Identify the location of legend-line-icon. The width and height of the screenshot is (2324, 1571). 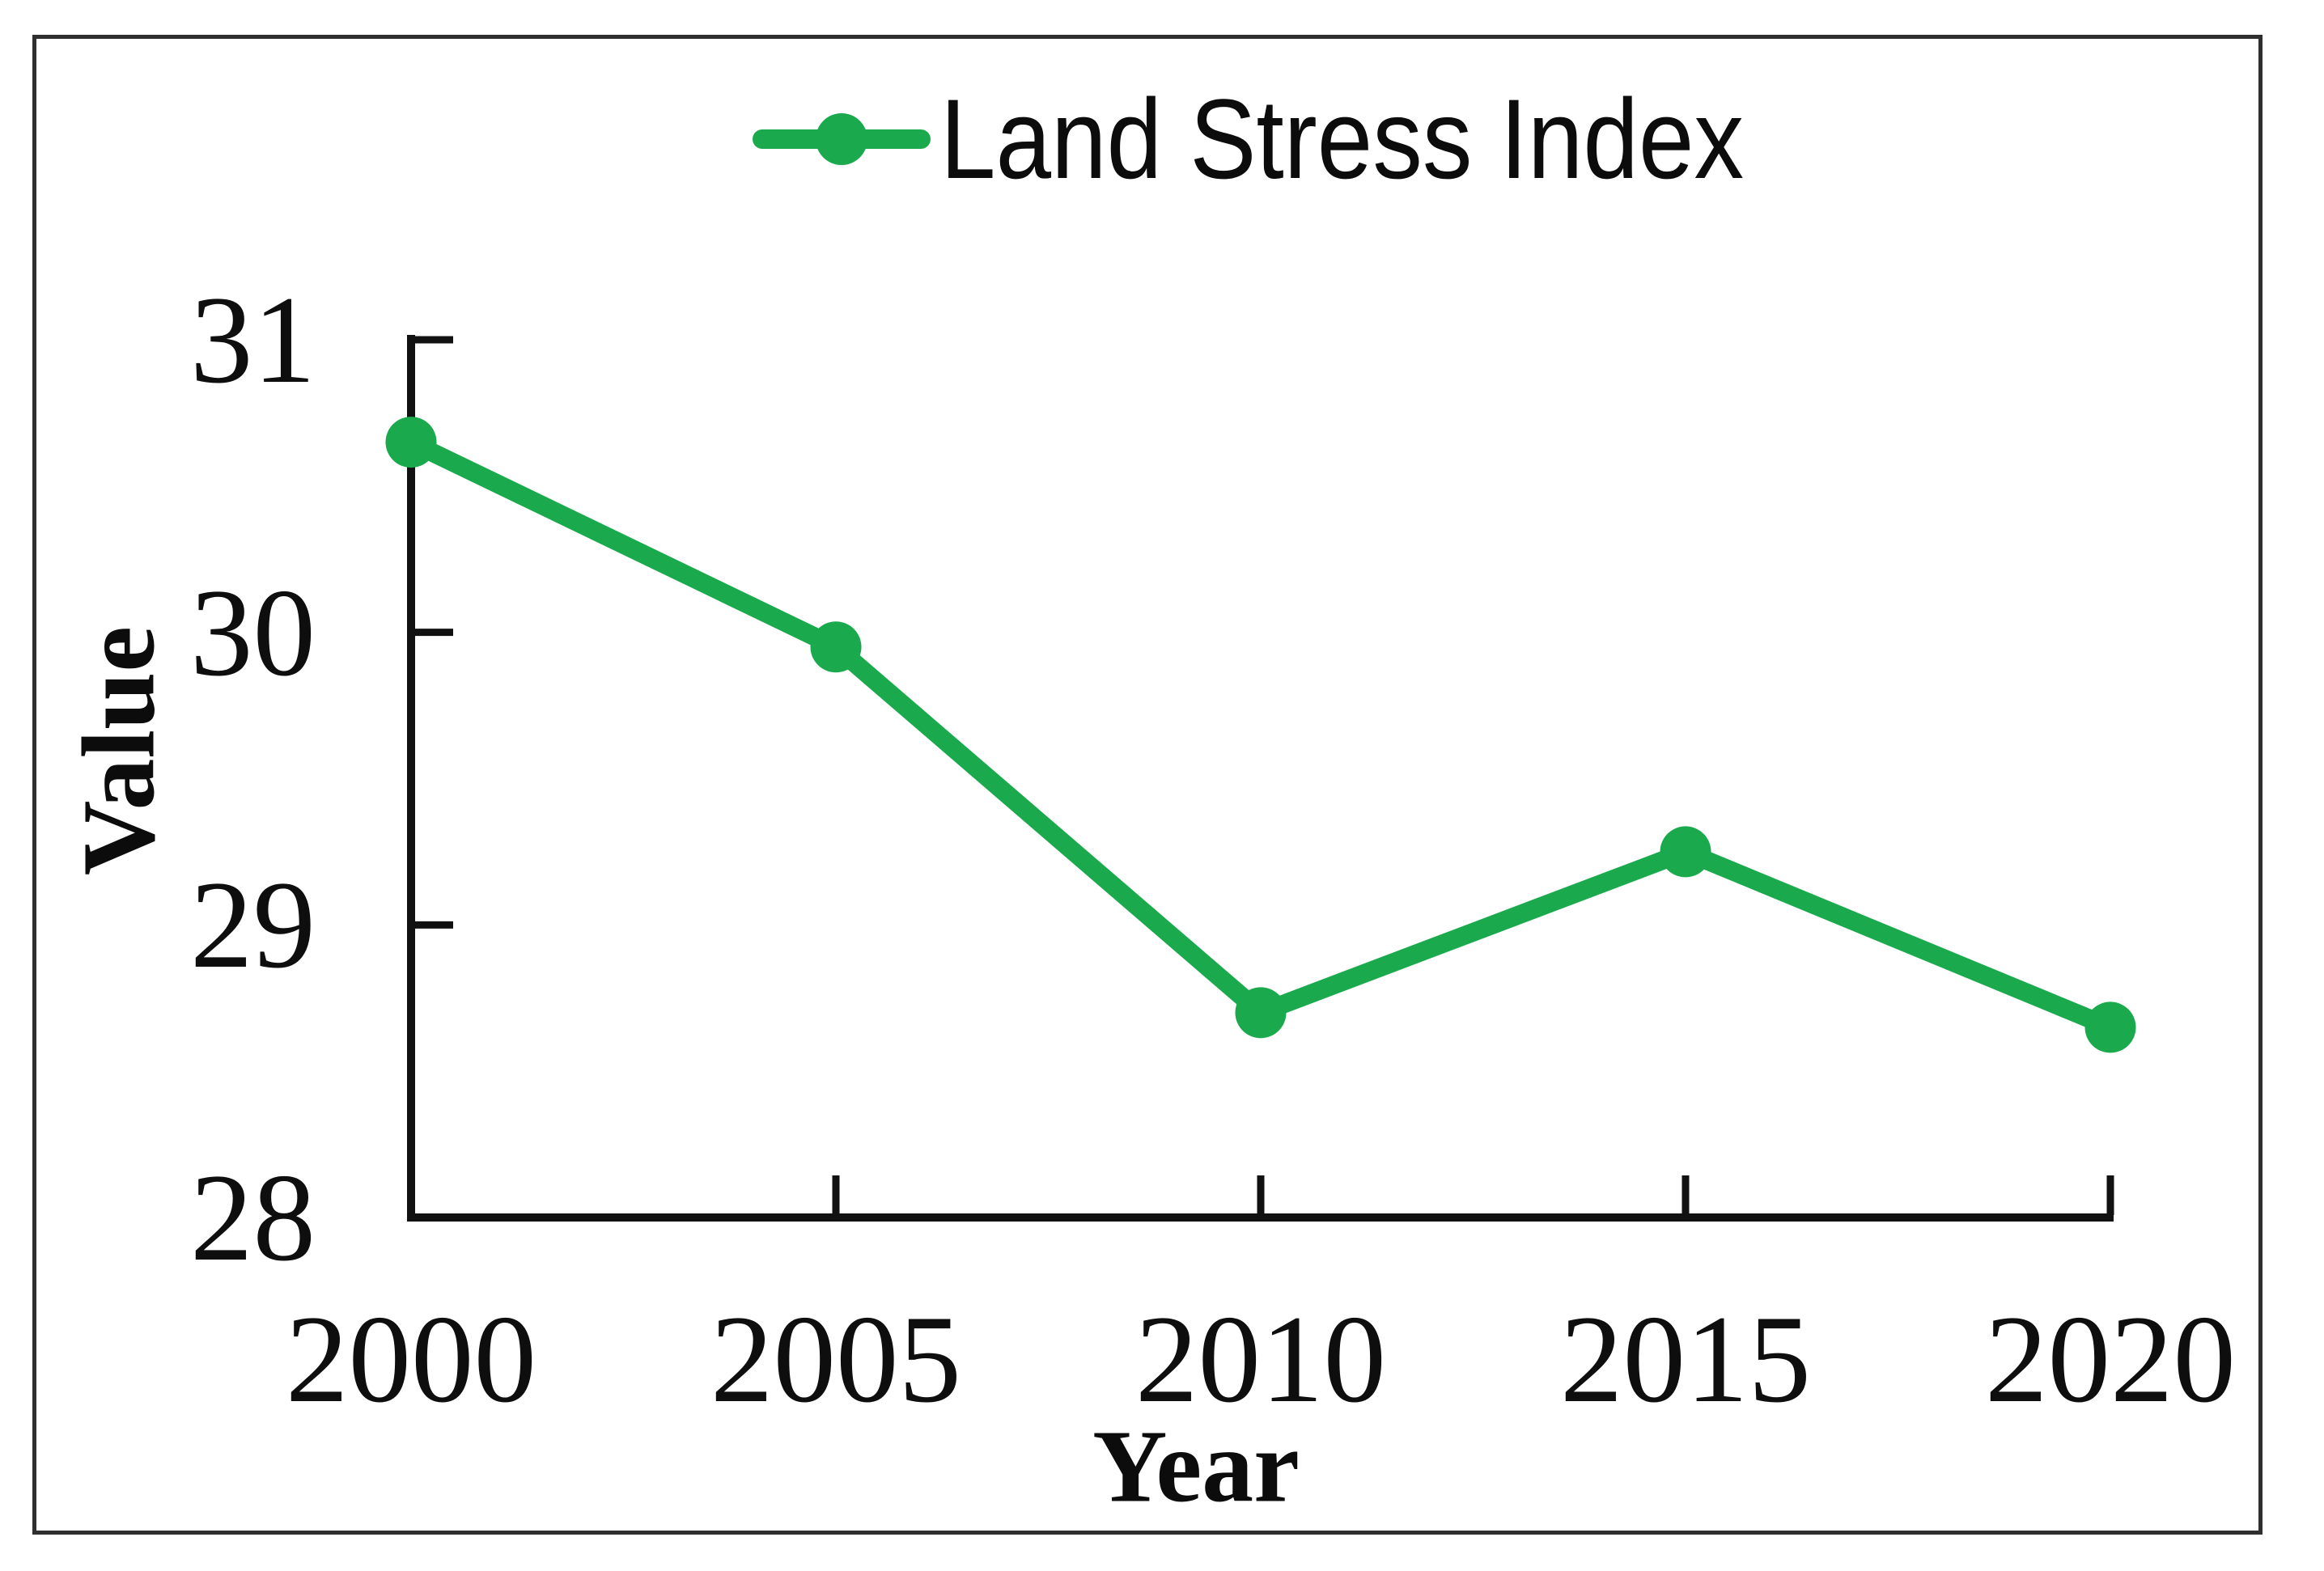
(842, 139).